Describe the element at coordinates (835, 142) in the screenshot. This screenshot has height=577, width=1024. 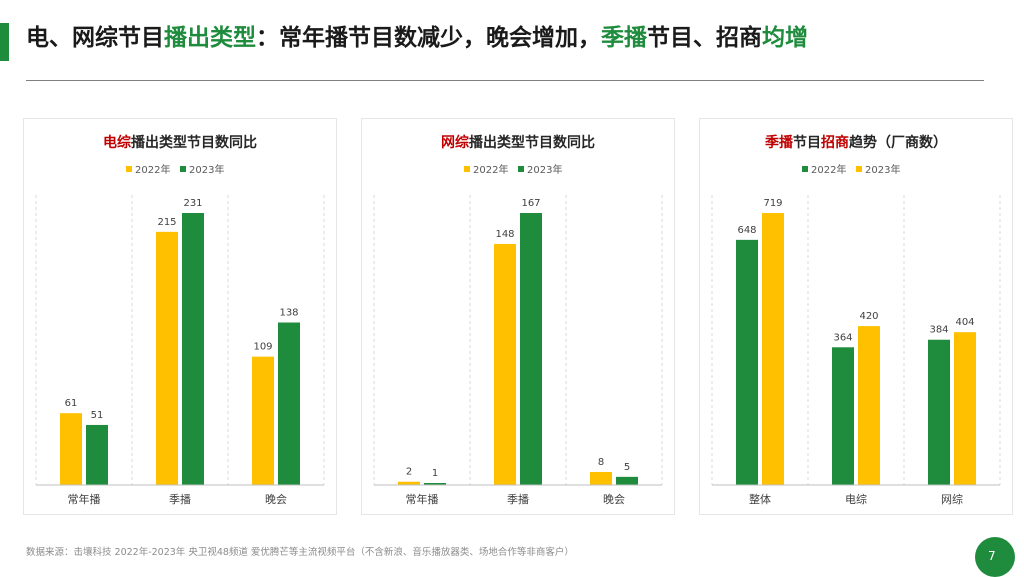
I see `chart-title-segment: 招商` at that location.